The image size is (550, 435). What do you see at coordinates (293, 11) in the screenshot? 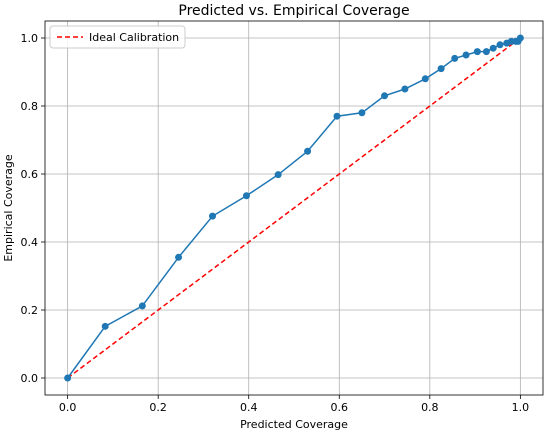
I see `chart-title: Predicted vs. Empirical Coverage` at bounding box center [293, 11].